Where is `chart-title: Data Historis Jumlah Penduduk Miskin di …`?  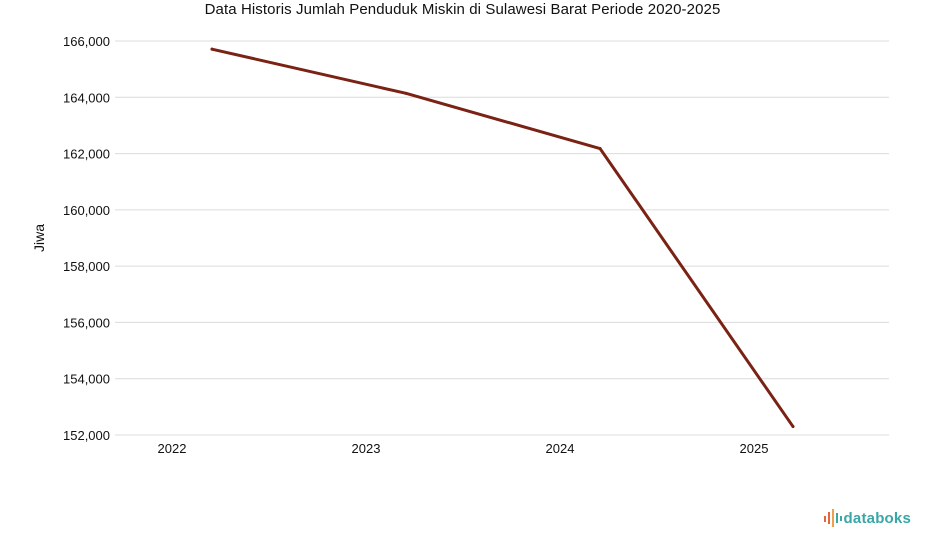
chart-title: Data Historis Jumlah Penduduk Miskin di … is located at coordinates (462, 9).